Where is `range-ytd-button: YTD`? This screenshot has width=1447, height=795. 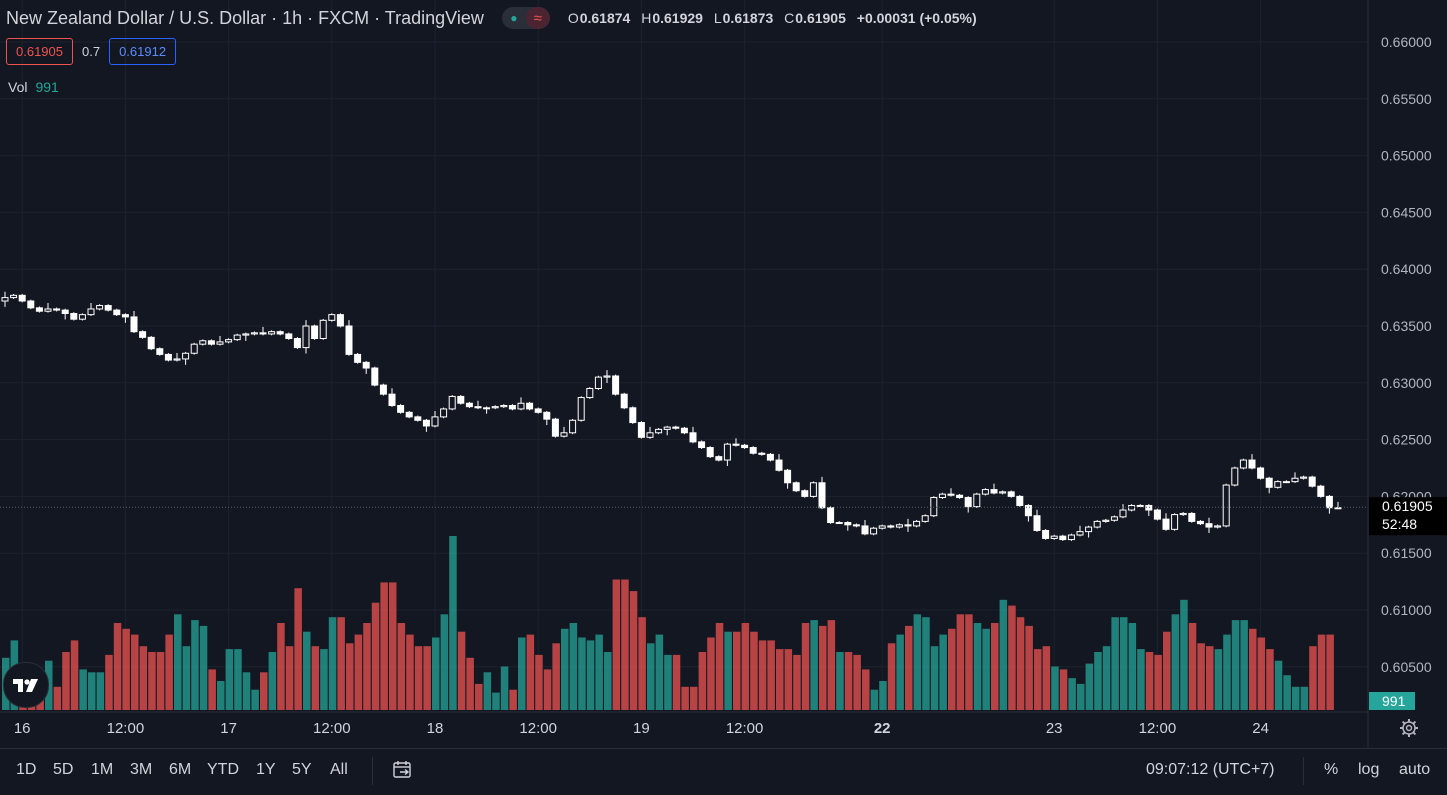
range-ytd-button: YTD is located at coordinates (223, 769).